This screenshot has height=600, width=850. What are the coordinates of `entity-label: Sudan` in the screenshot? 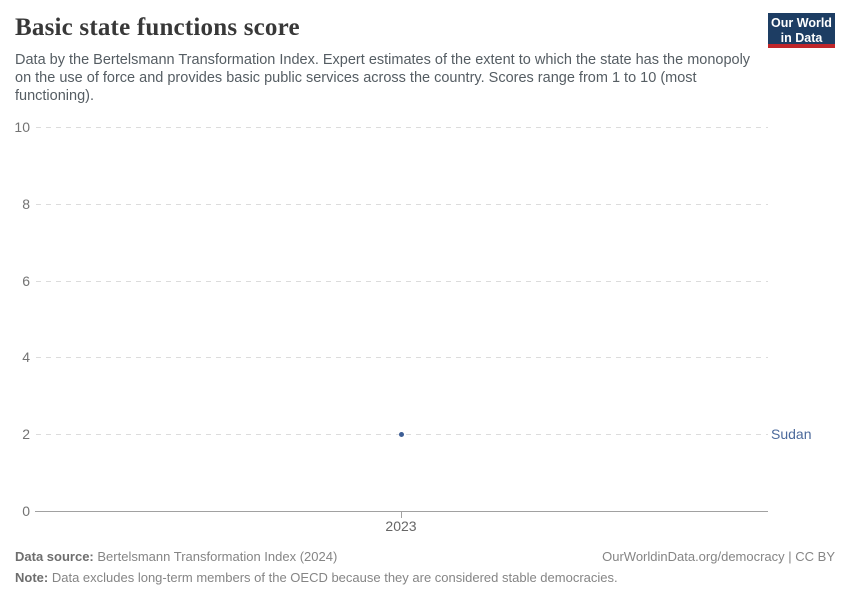 It's located at (791, 434).